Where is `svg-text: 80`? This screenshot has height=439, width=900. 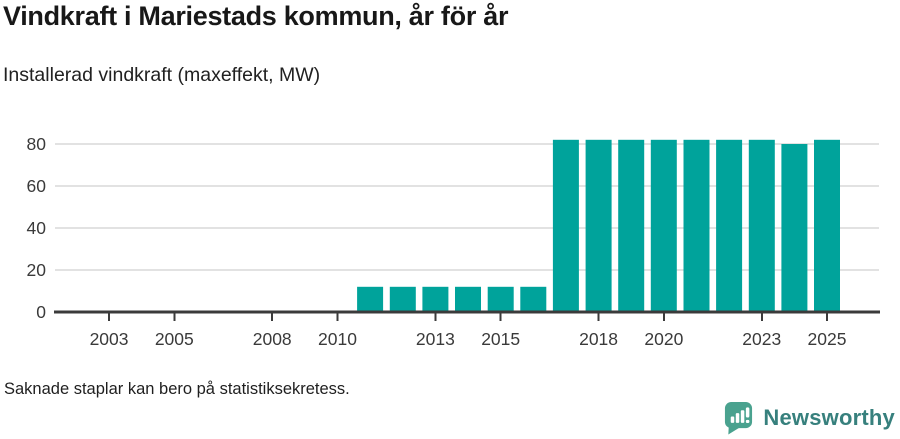
svg-text: 80 is located at coordinates (37, 144).